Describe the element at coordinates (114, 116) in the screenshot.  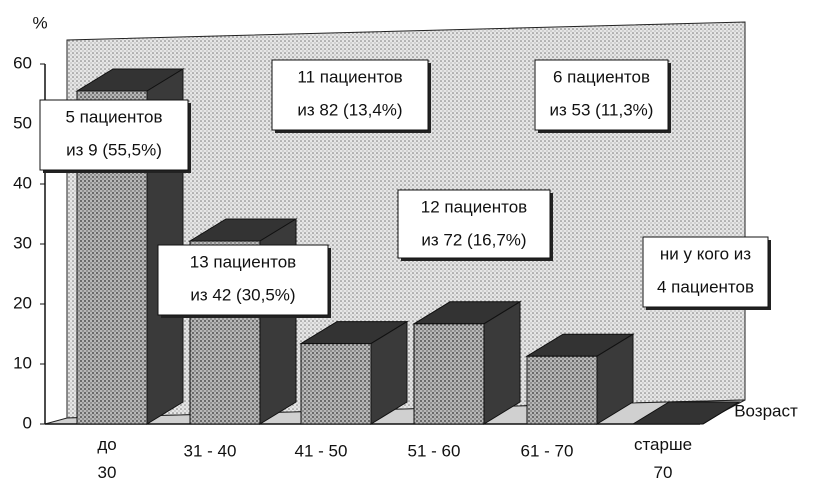
I see `annotation-text: 5 пациентов` at that location.